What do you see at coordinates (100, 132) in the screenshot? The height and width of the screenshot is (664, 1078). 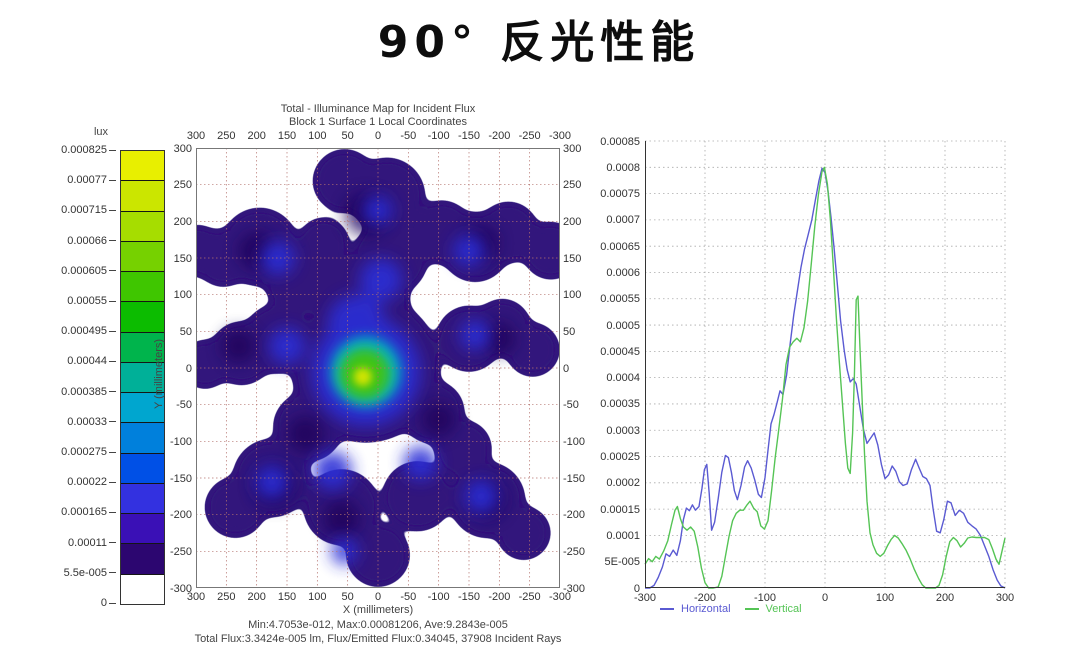 I see `colorbar-unit-label: lux` at bounding box center [100, 132].